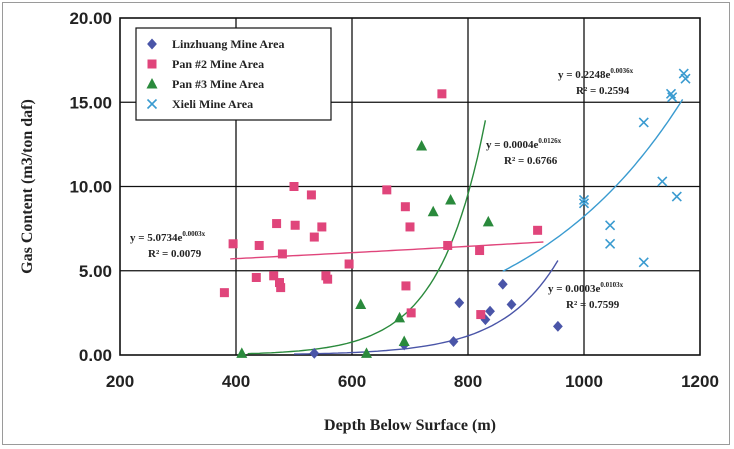 This screenshot has width=734, height=449. What do you see at coordinates (410, 425) in the screenshot?
I see `x-axis-label: Depth Below Surface (m)` at bounding box center [410, 425].